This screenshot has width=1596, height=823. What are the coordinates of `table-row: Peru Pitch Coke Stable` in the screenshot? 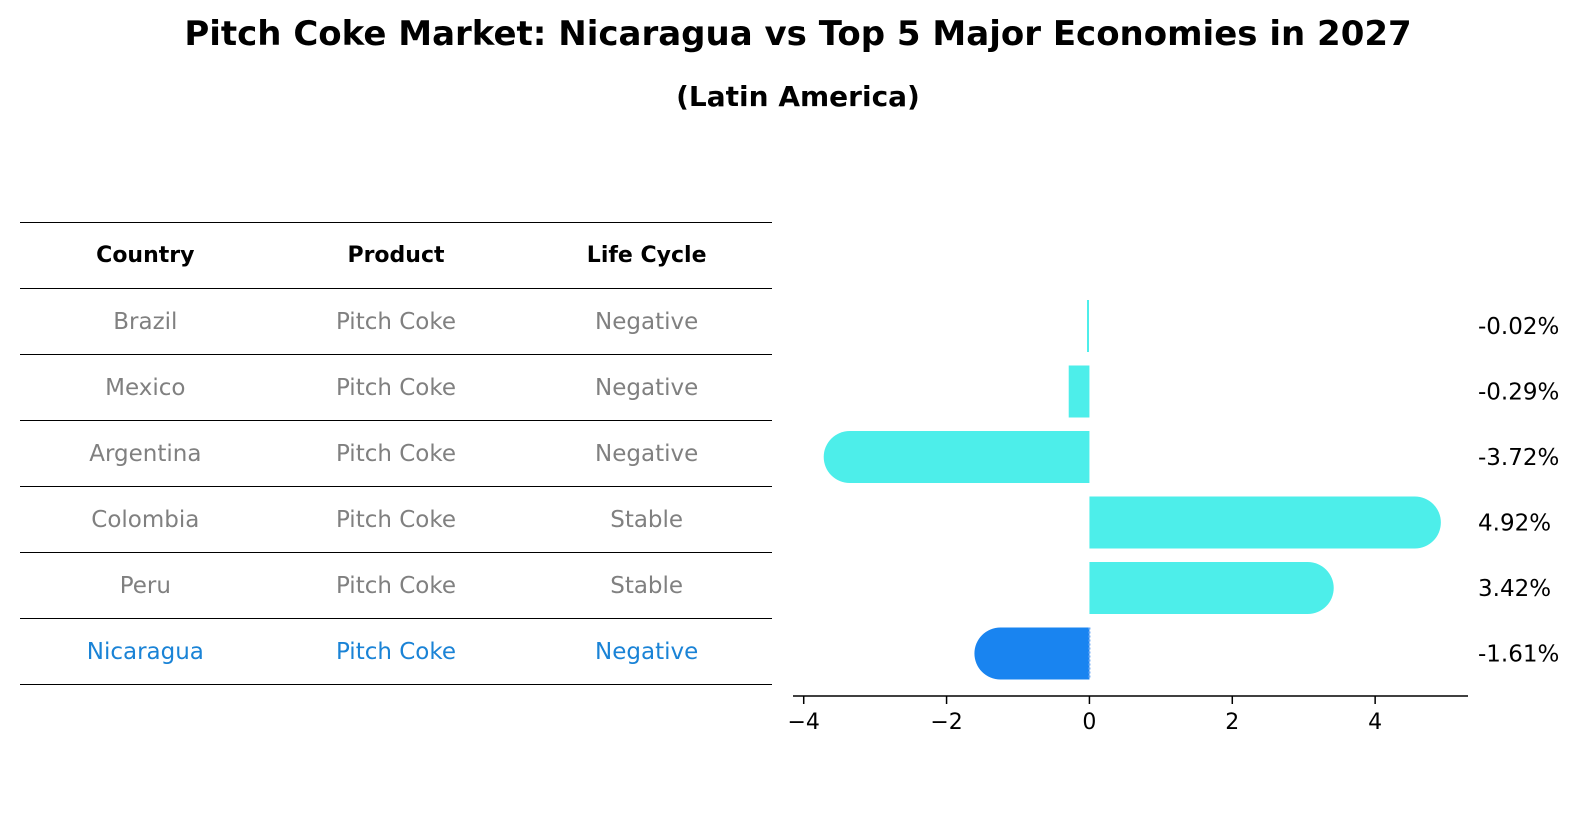 It's located at (396, 585).